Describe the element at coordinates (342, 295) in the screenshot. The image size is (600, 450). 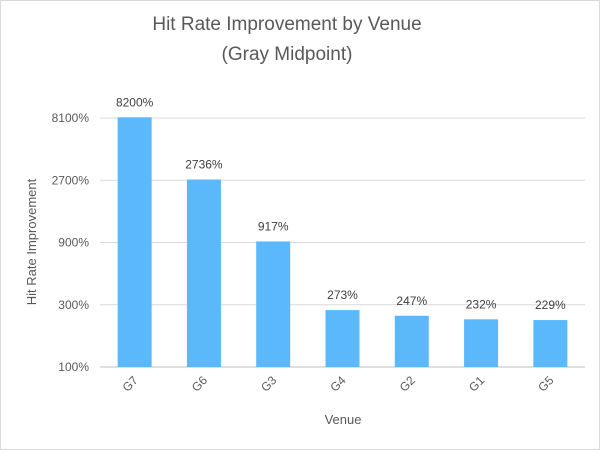
I see `data-label: 273%` at that location.